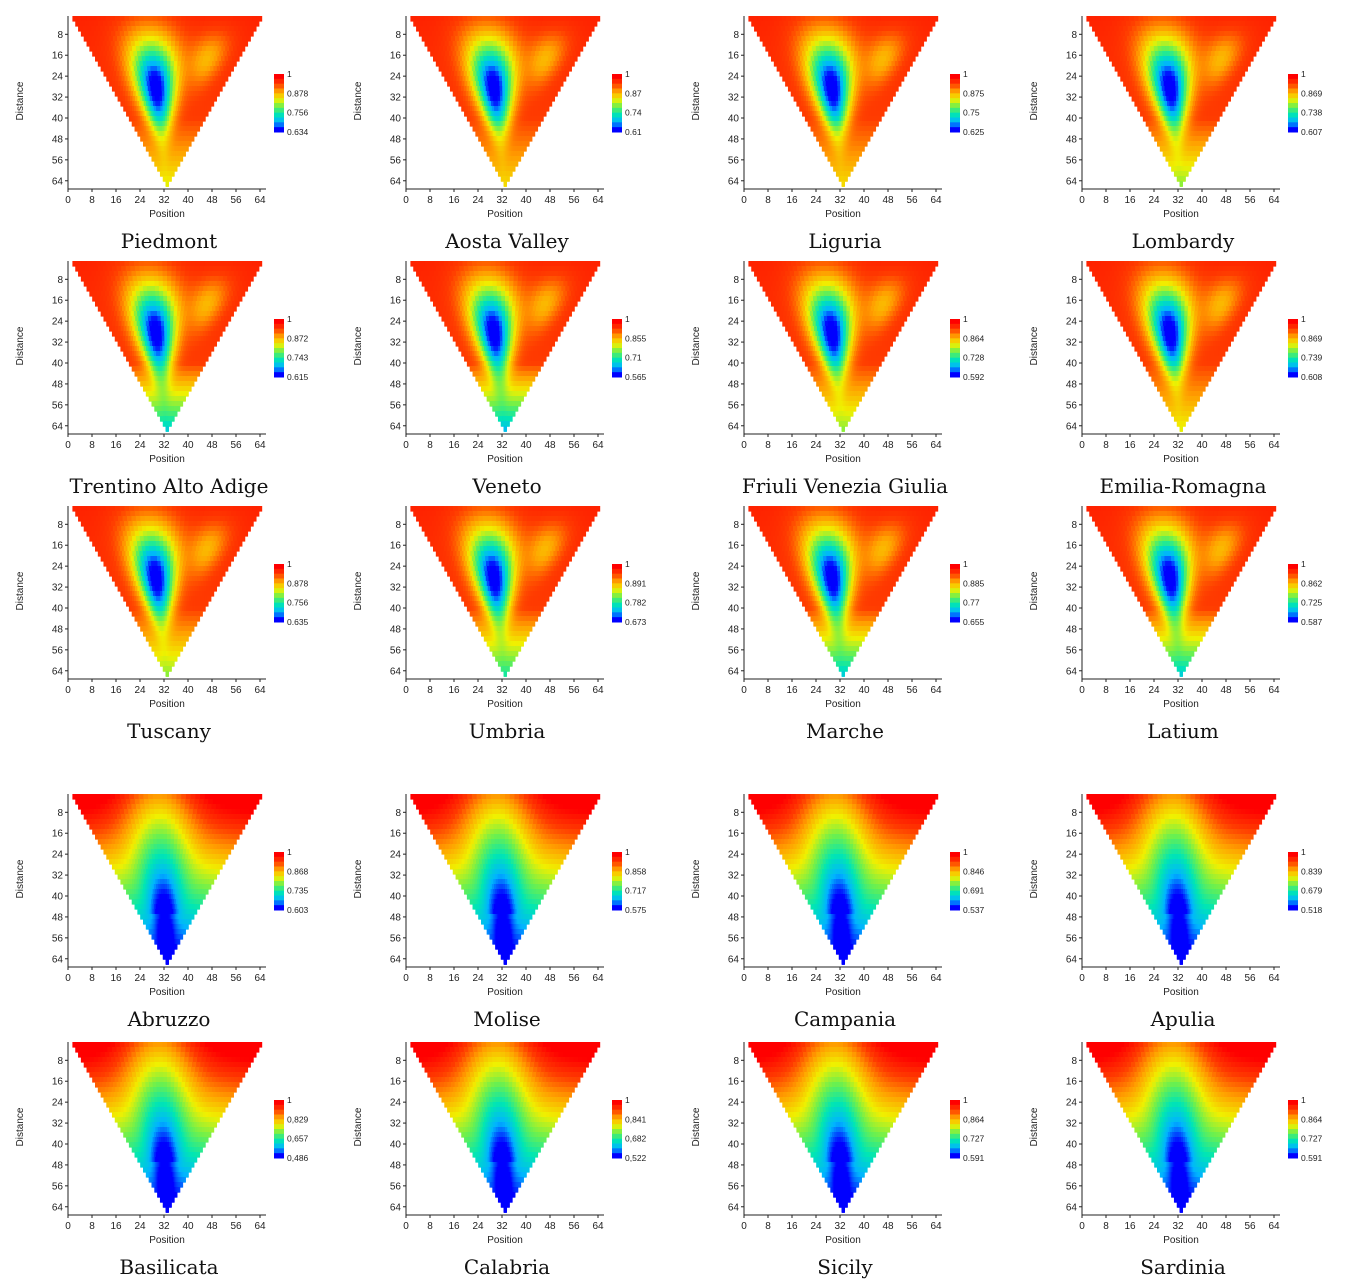 This screenshot has height=1288, width=1352. What do you see at coordinates (734, 181) in the screenshot?
I see `y-tick-label: 64` at bounding box center [734, 181].